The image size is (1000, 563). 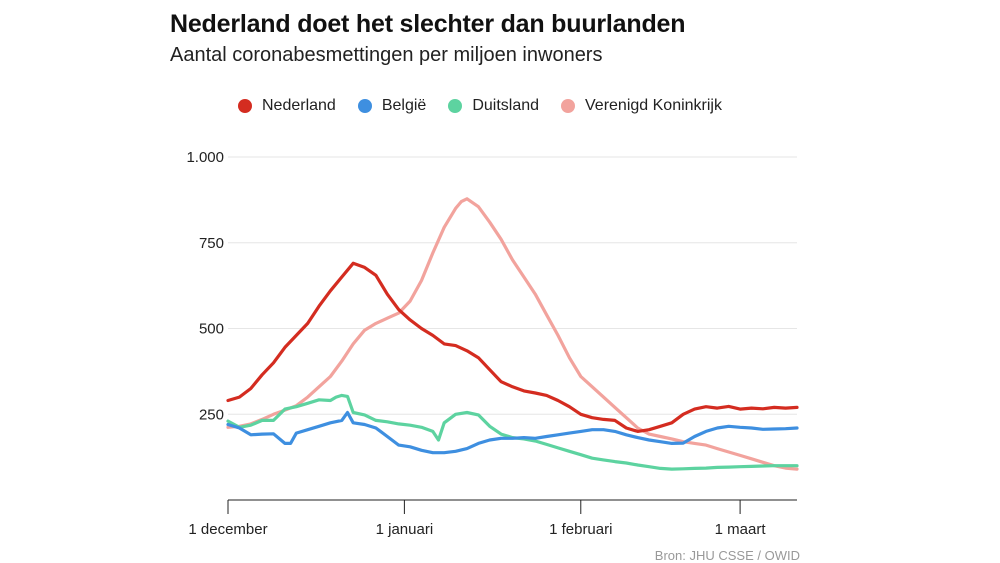 I want to click on series-line-belgi-, so click(x=512, y=432).